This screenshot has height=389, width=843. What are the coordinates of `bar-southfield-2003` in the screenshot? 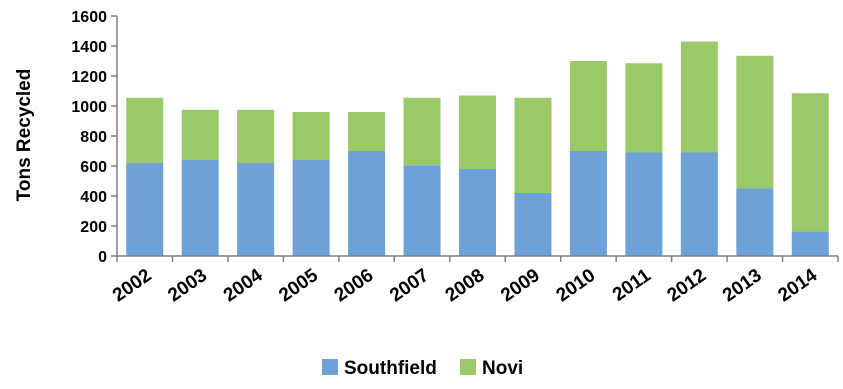 It's located at (200, 208).